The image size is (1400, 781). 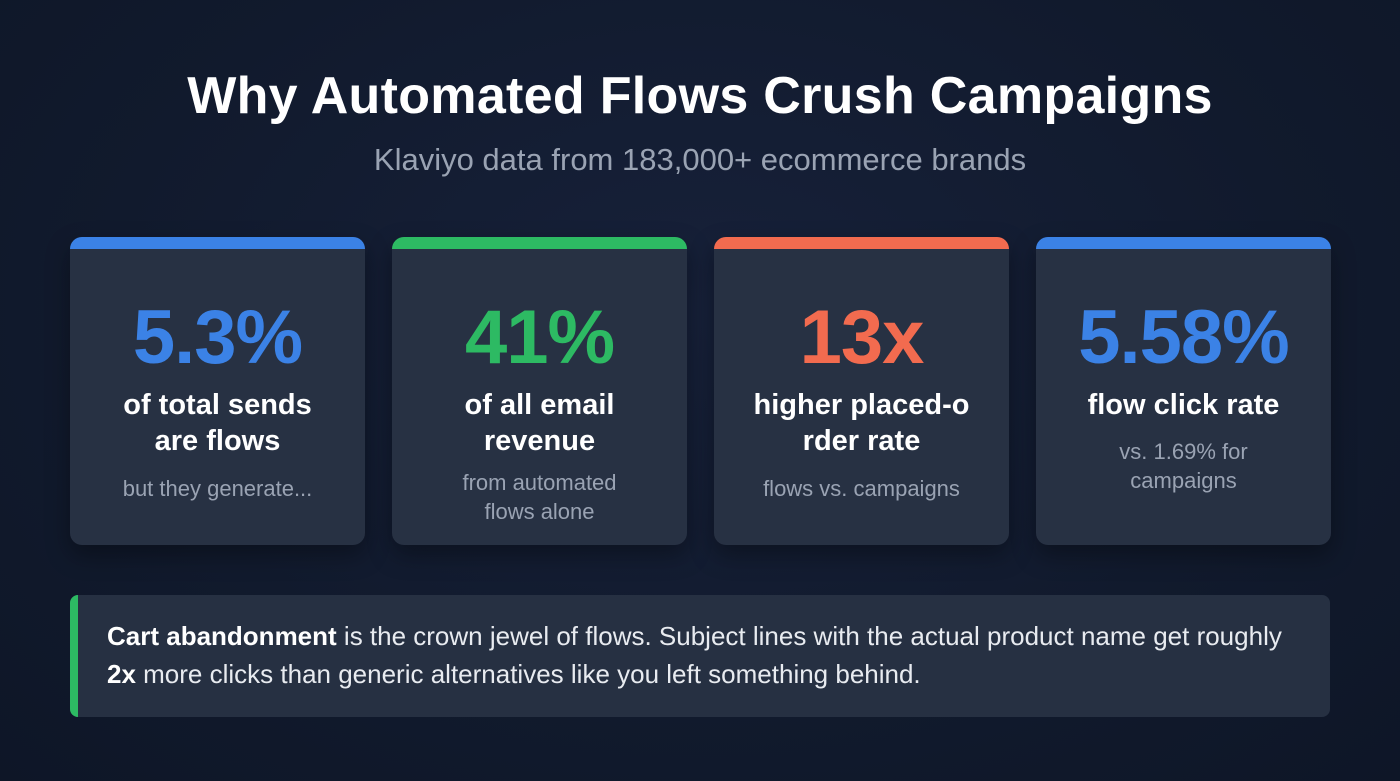 What do you see at coordinates (74, 656) in the screenshot?
I see `callout-accent-bar` at bounding box center [74, 656].